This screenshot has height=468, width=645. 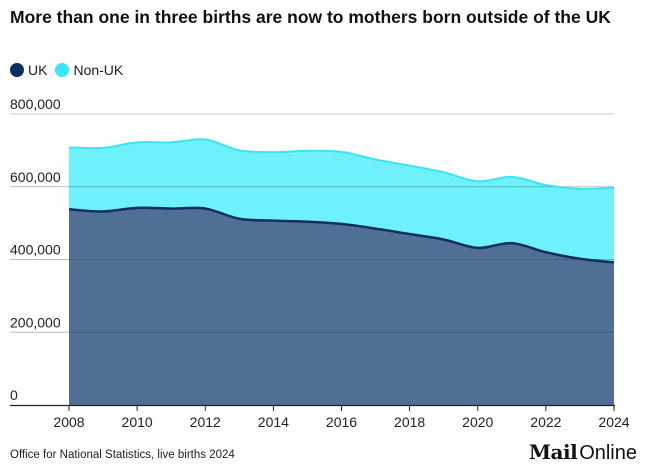 What do you see at coordinates (35, 177) in the screenshot?
I see `y-tick-label: 600,000` at bounding box center [35, 177].